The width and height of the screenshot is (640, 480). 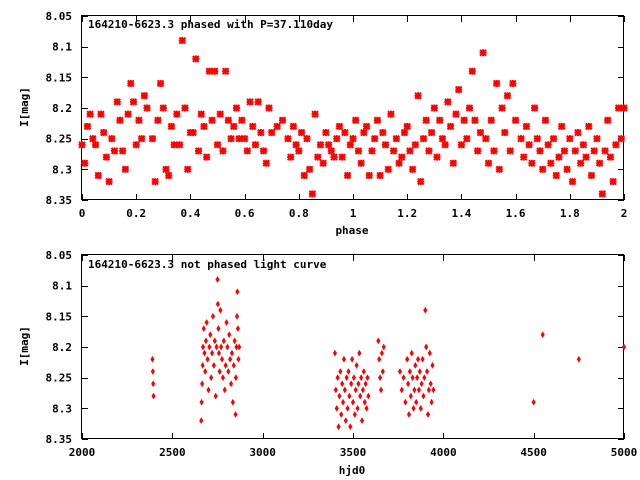 I want to click on x-tick-label: 1.8, so click(x=570, y=213).